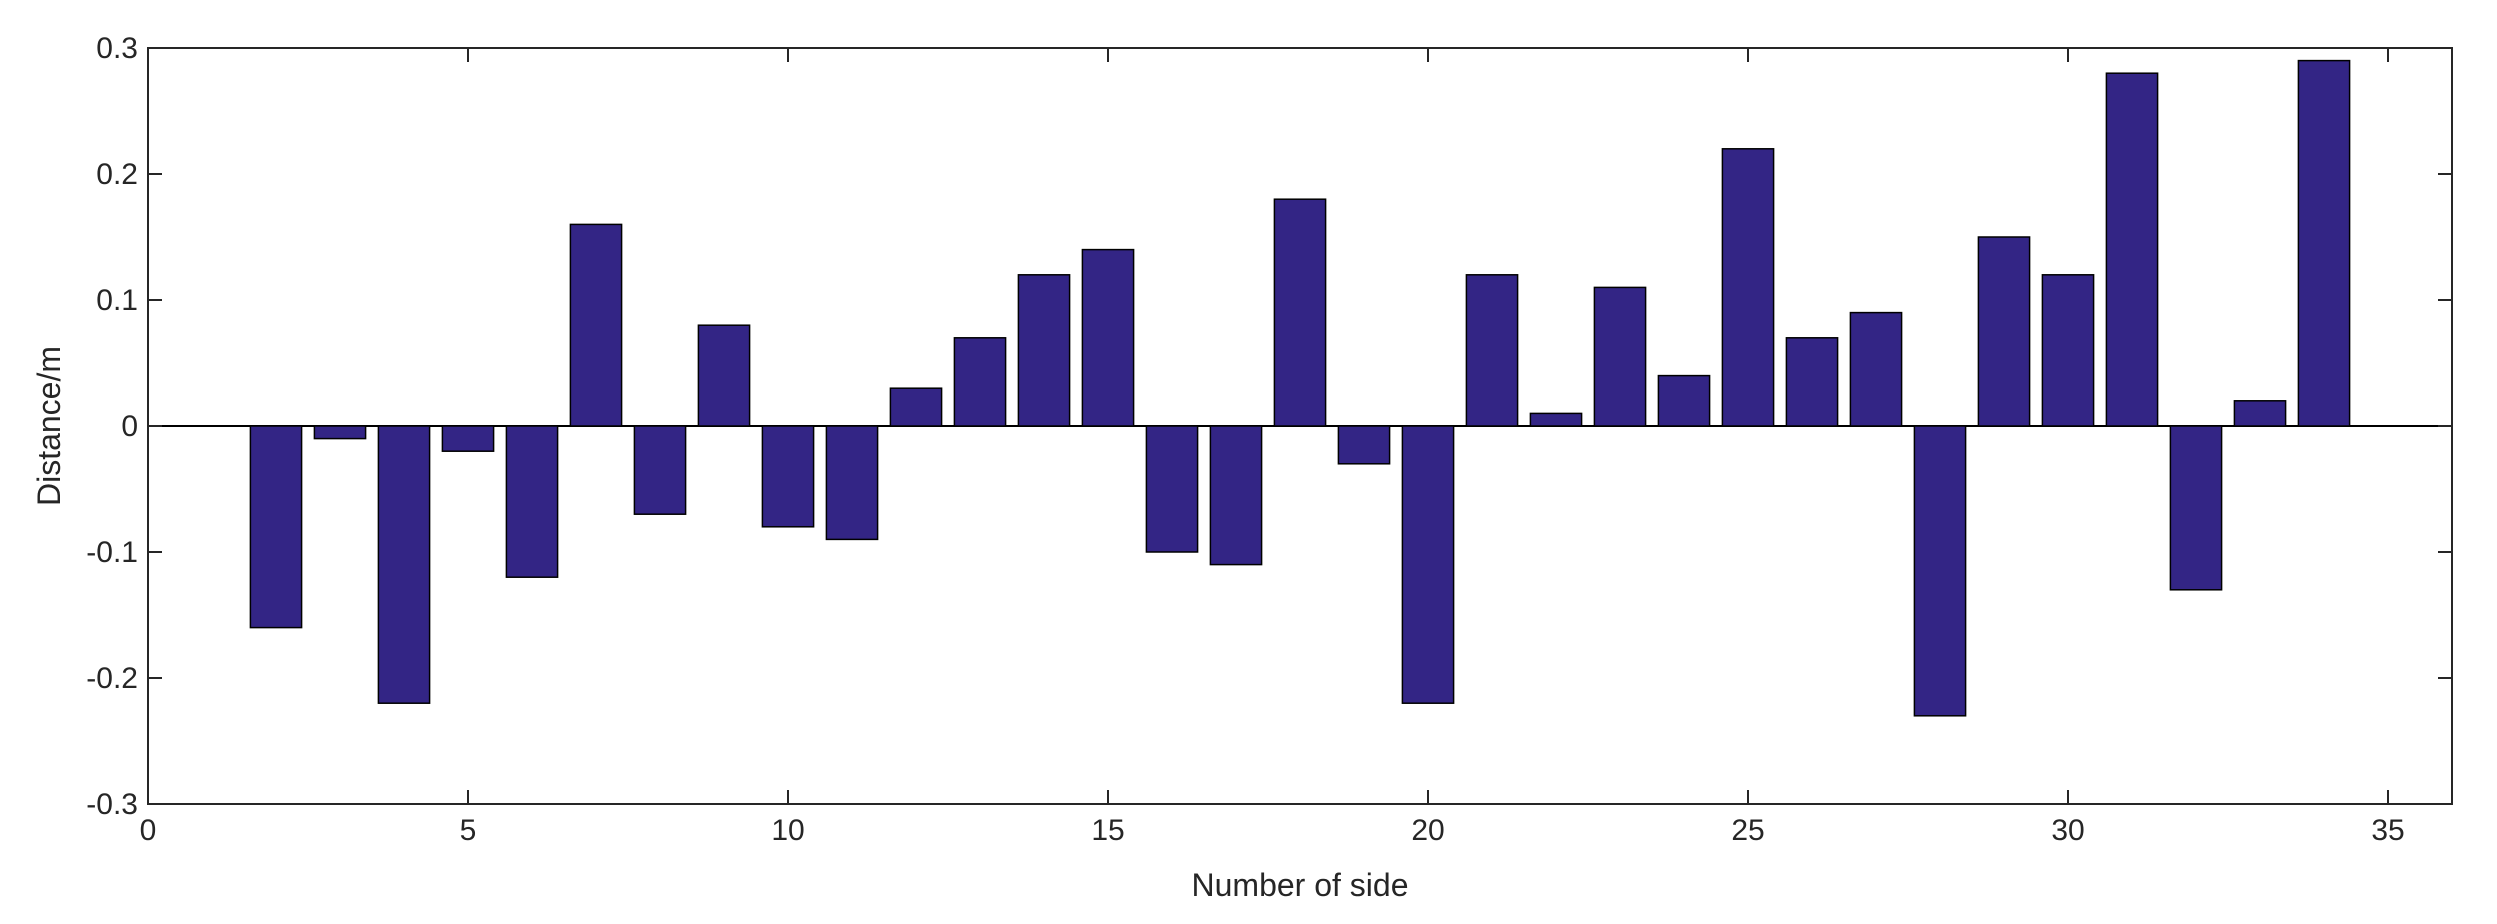 This screenshot has width=2497, height=924. I want to click on y-axis-label: Distance/m, so click(49, 426).